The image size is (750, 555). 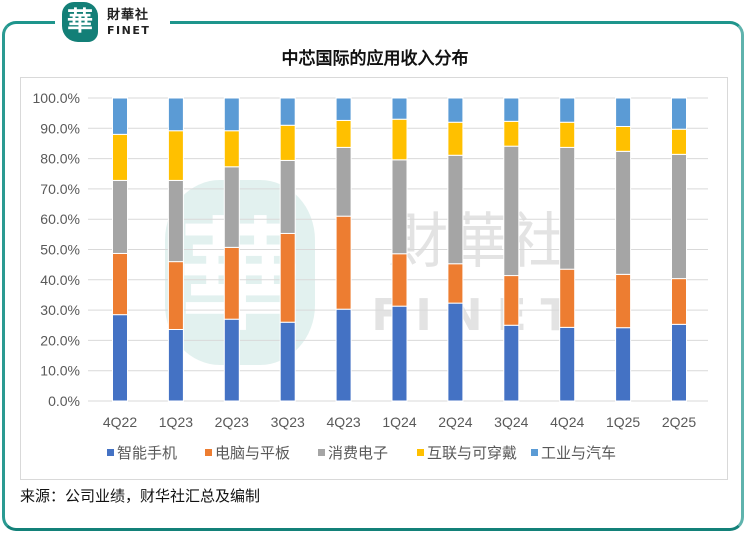 I want to click on x-tick-label: 2Q24, so click(x=455, y=422).